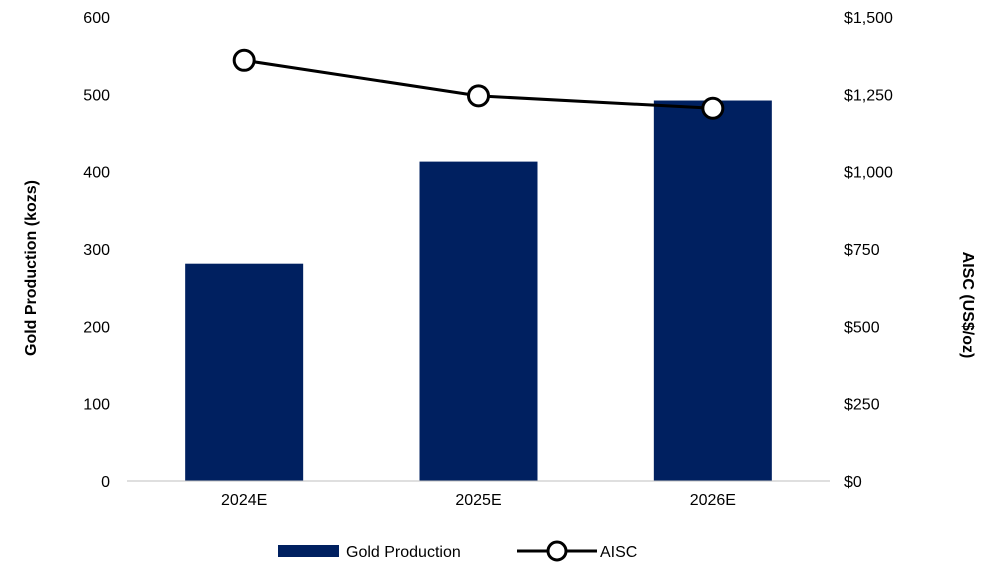 This screenshot has height=569, width=1000. Describe the element at coordinates (862, 327) in the screenshot. I see `right-tick-label: $500` at that location.